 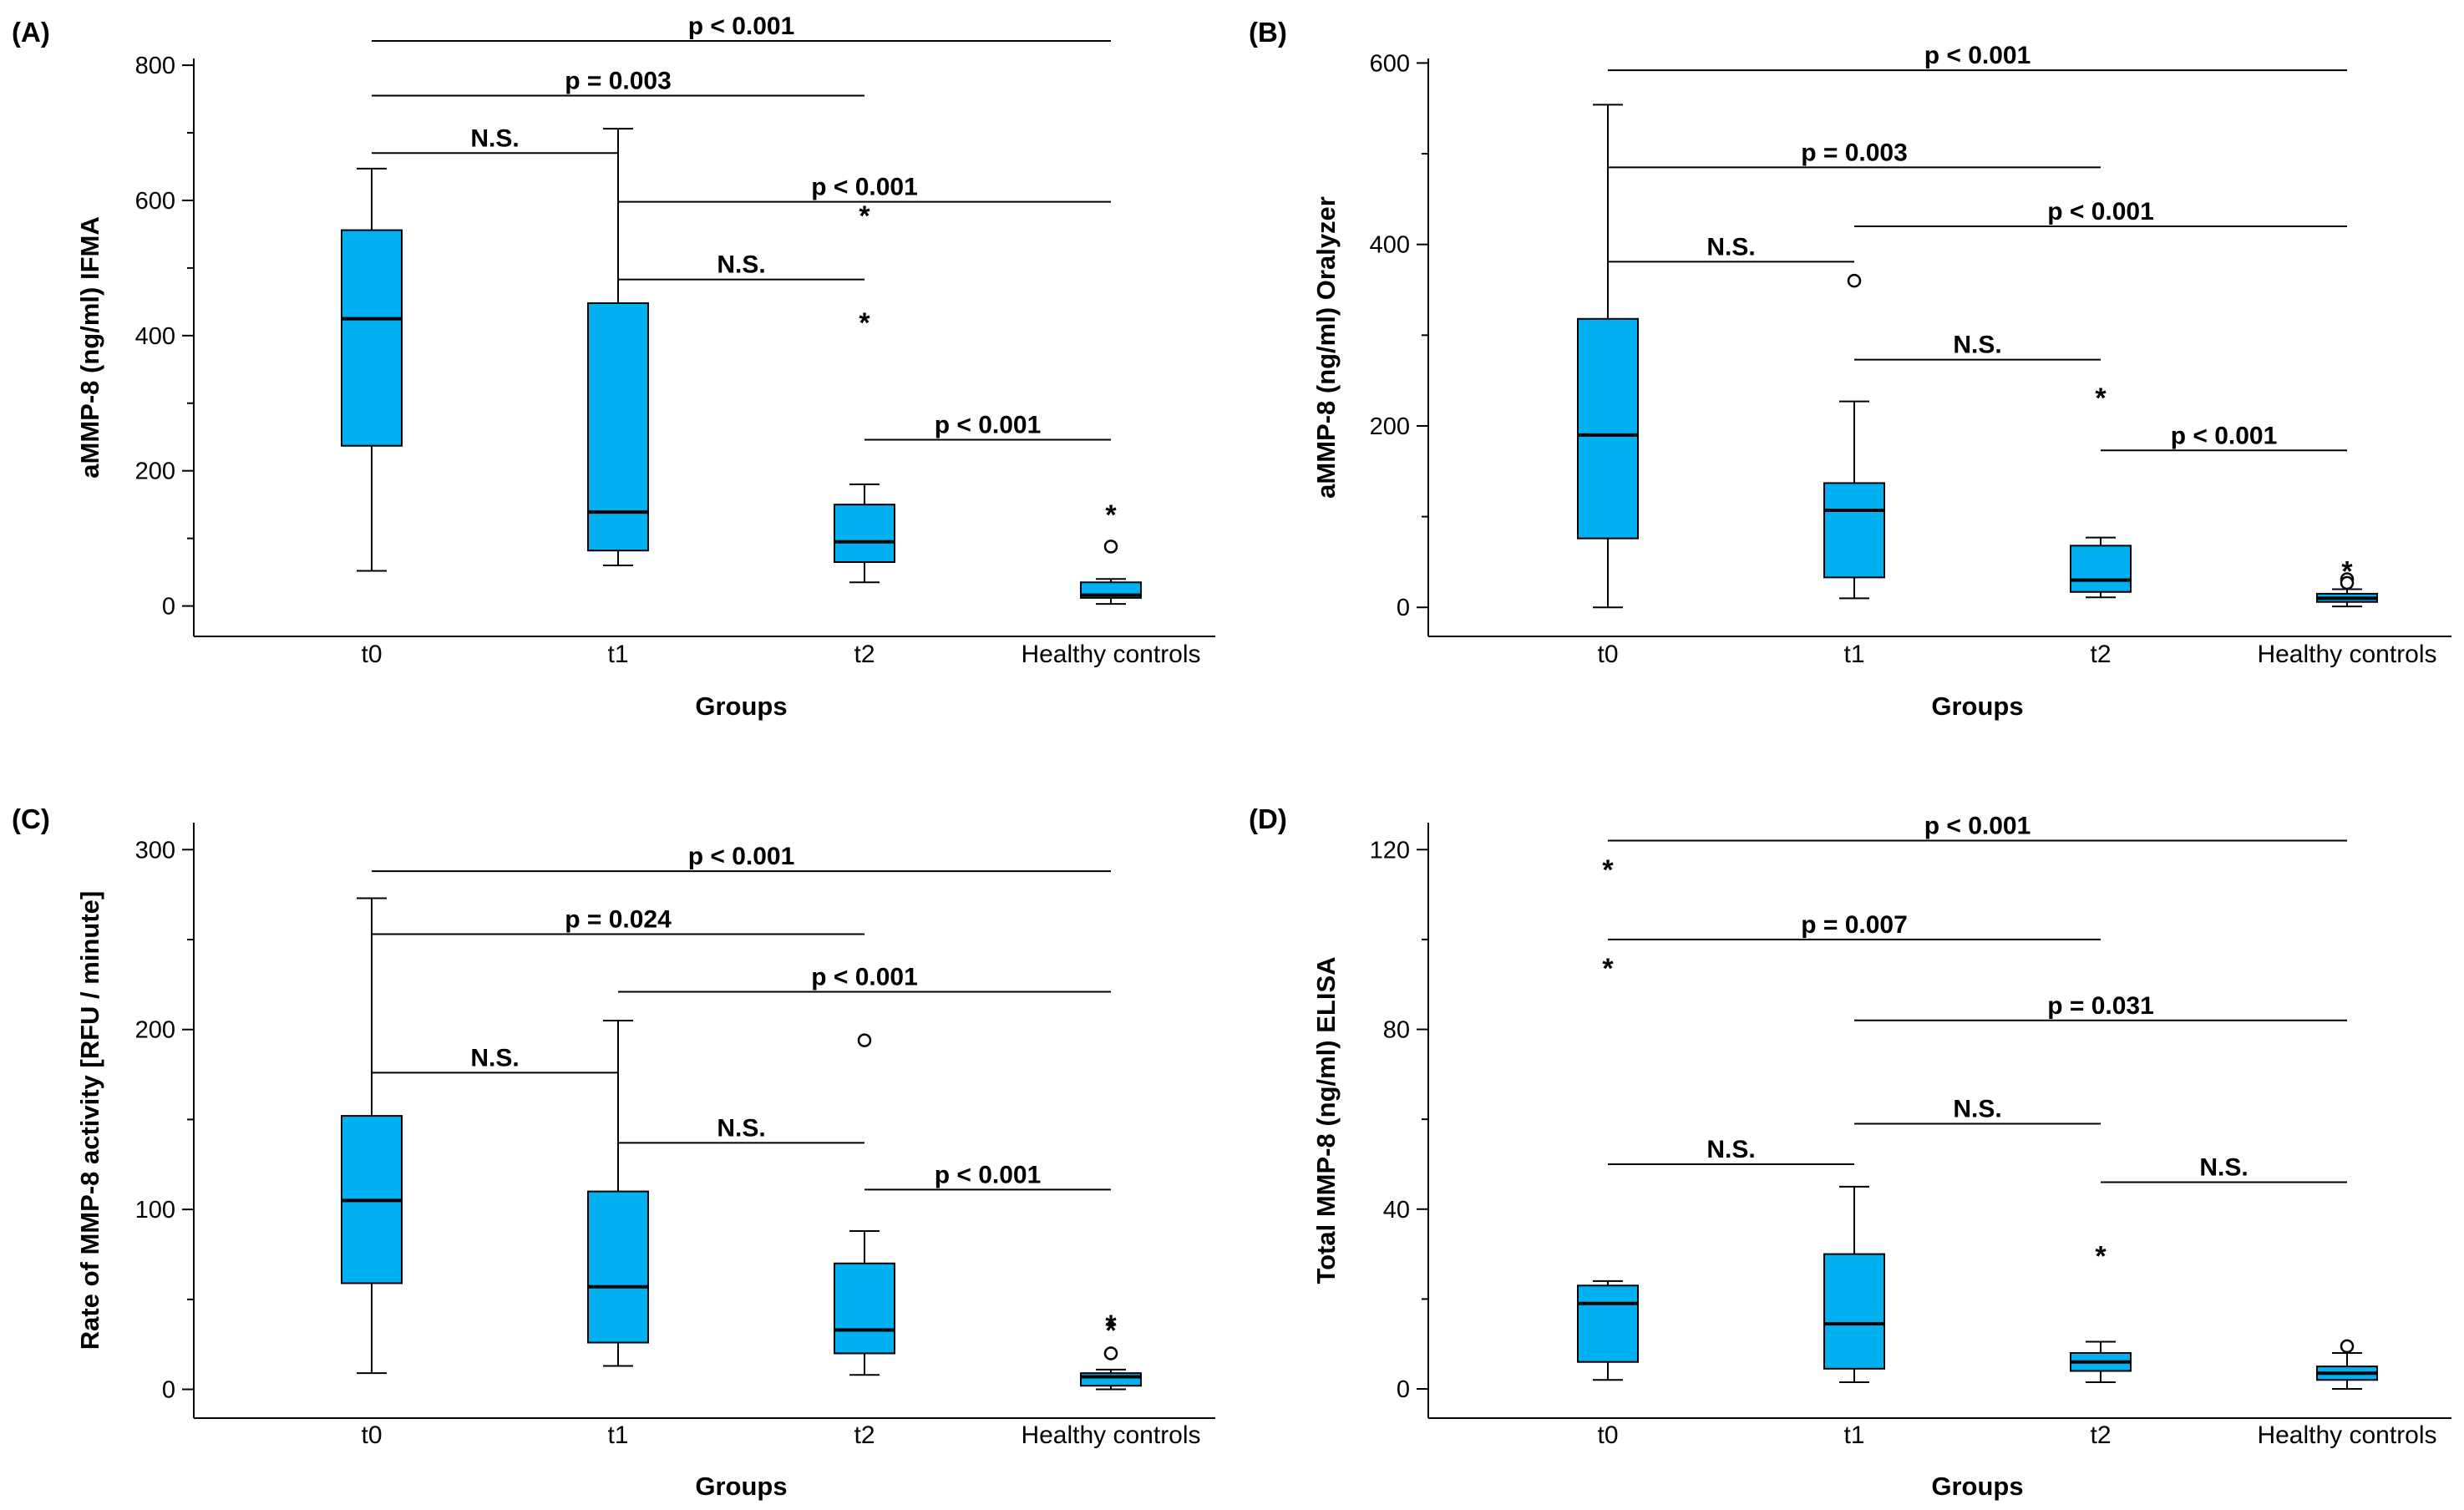 What do you see at coordinates (1326, 1120) in the screenshot?
I see `y-axis-title: Total MMP-8 (ng/ml) ELISA` at bounding box center [1326, 1120].